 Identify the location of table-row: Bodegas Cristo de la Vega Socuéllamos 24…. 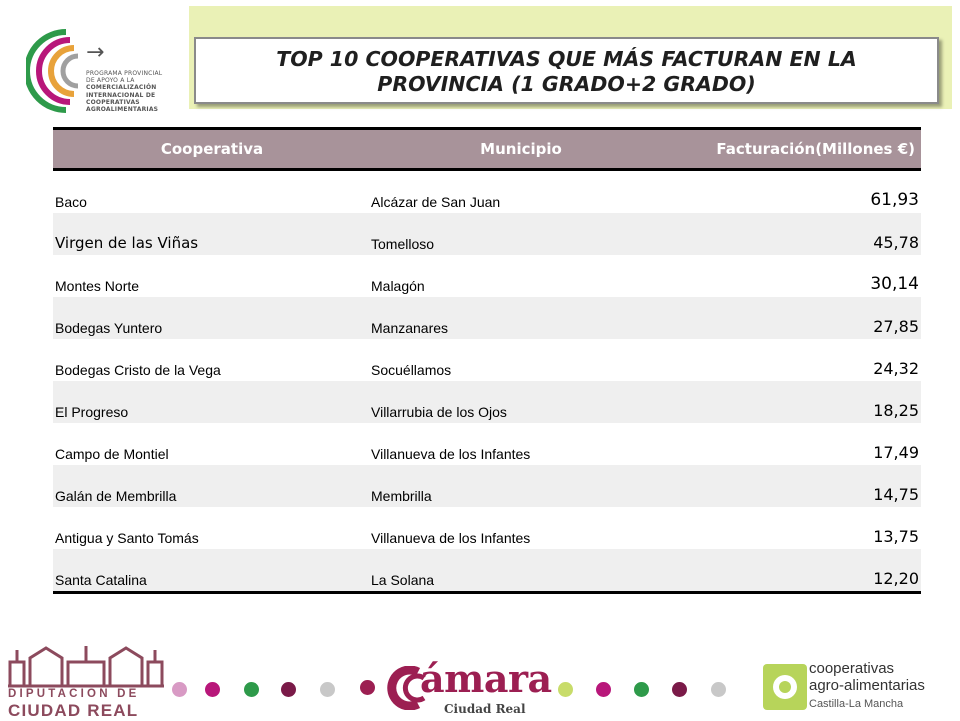
(487, 360).